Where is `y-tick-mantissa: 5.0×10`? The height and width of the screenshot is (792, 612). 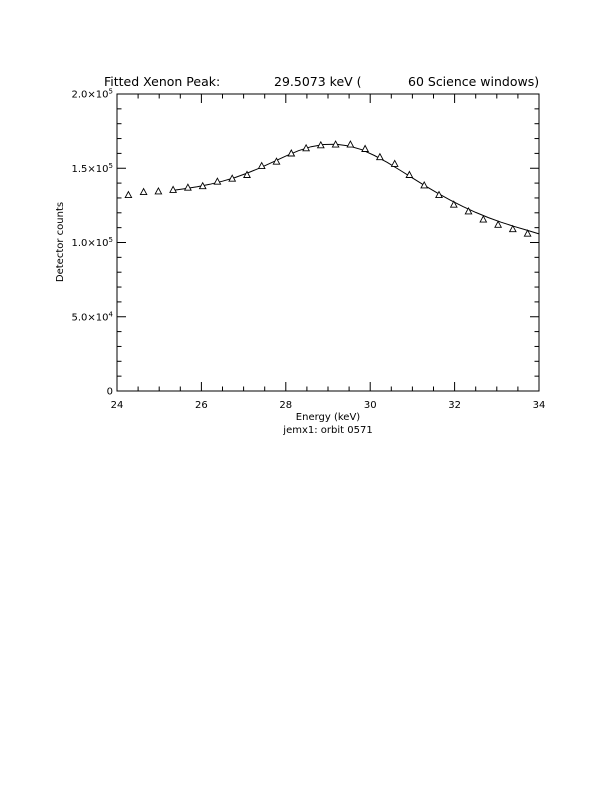
y-tick-mantissa: 5.0×10 is located at coordinates (90, 317).